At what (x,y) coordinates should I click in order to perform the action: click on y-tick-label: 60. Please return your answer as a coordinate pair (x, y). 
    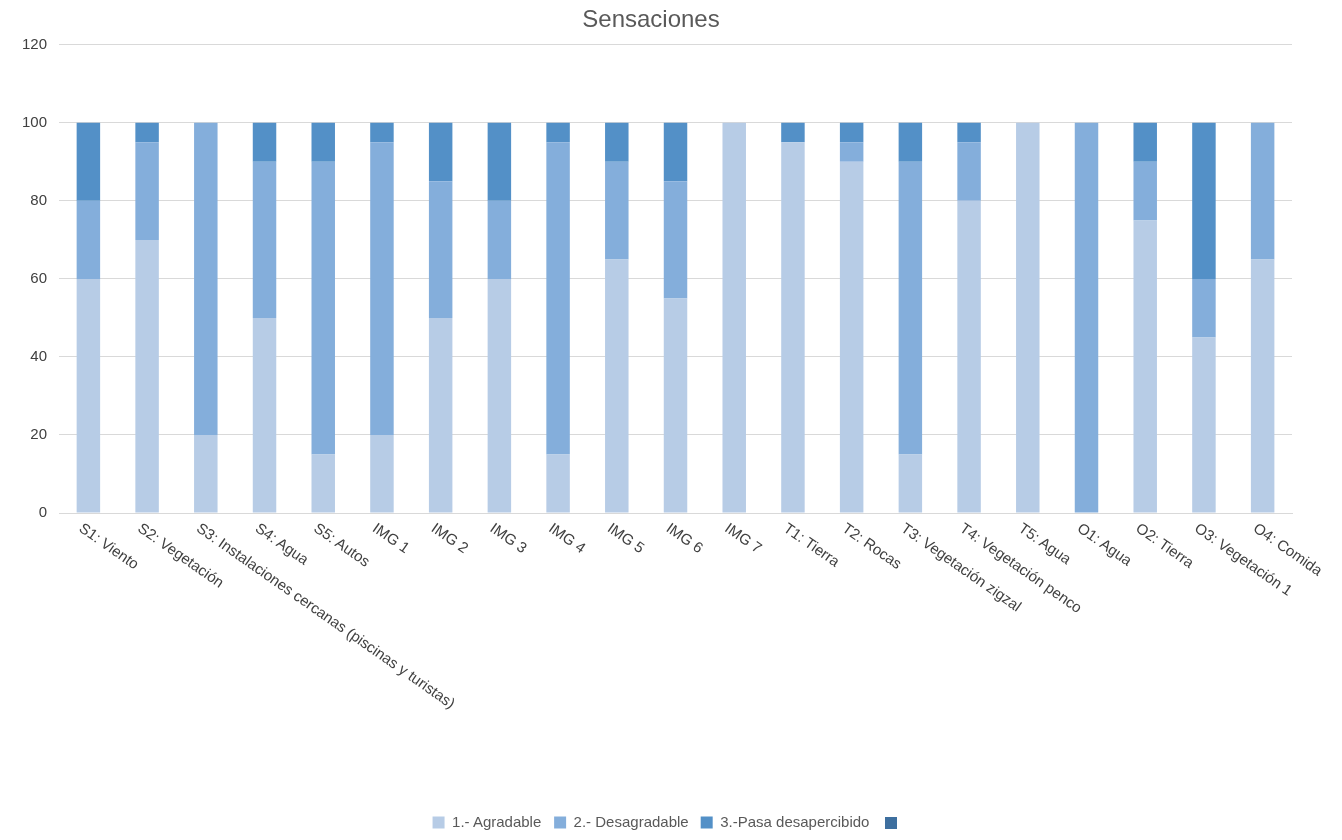
    Looking at the image, I should click on (39, 278).